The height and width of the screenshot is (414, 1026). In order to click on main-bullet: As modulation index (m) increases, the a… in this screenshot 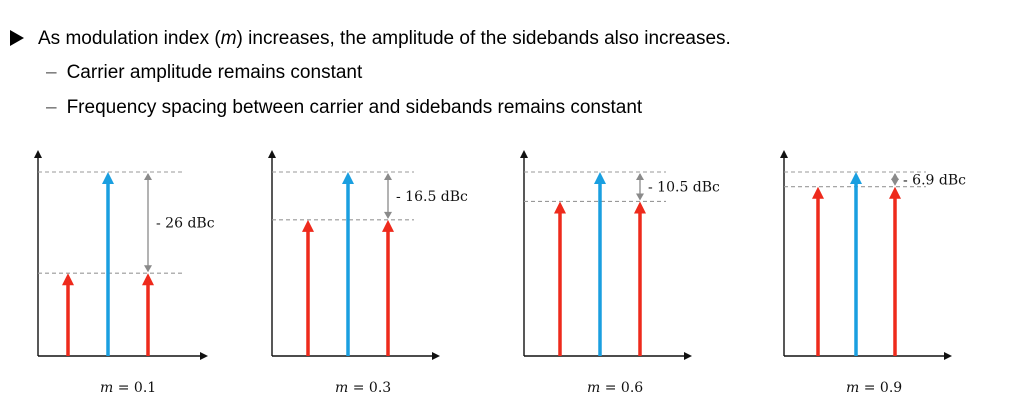, I will do `click(370, 39)`.